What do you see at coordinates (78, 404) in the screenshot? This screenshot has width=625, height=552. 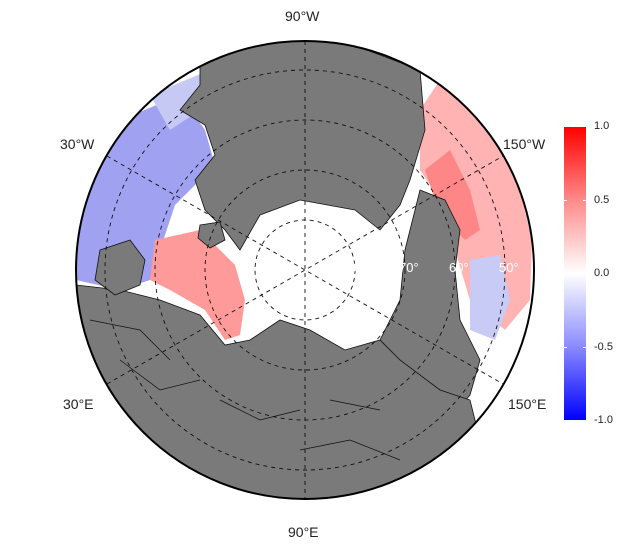 I see `lon-label-lower-left: 30°E` at bounding box center [78, 404].